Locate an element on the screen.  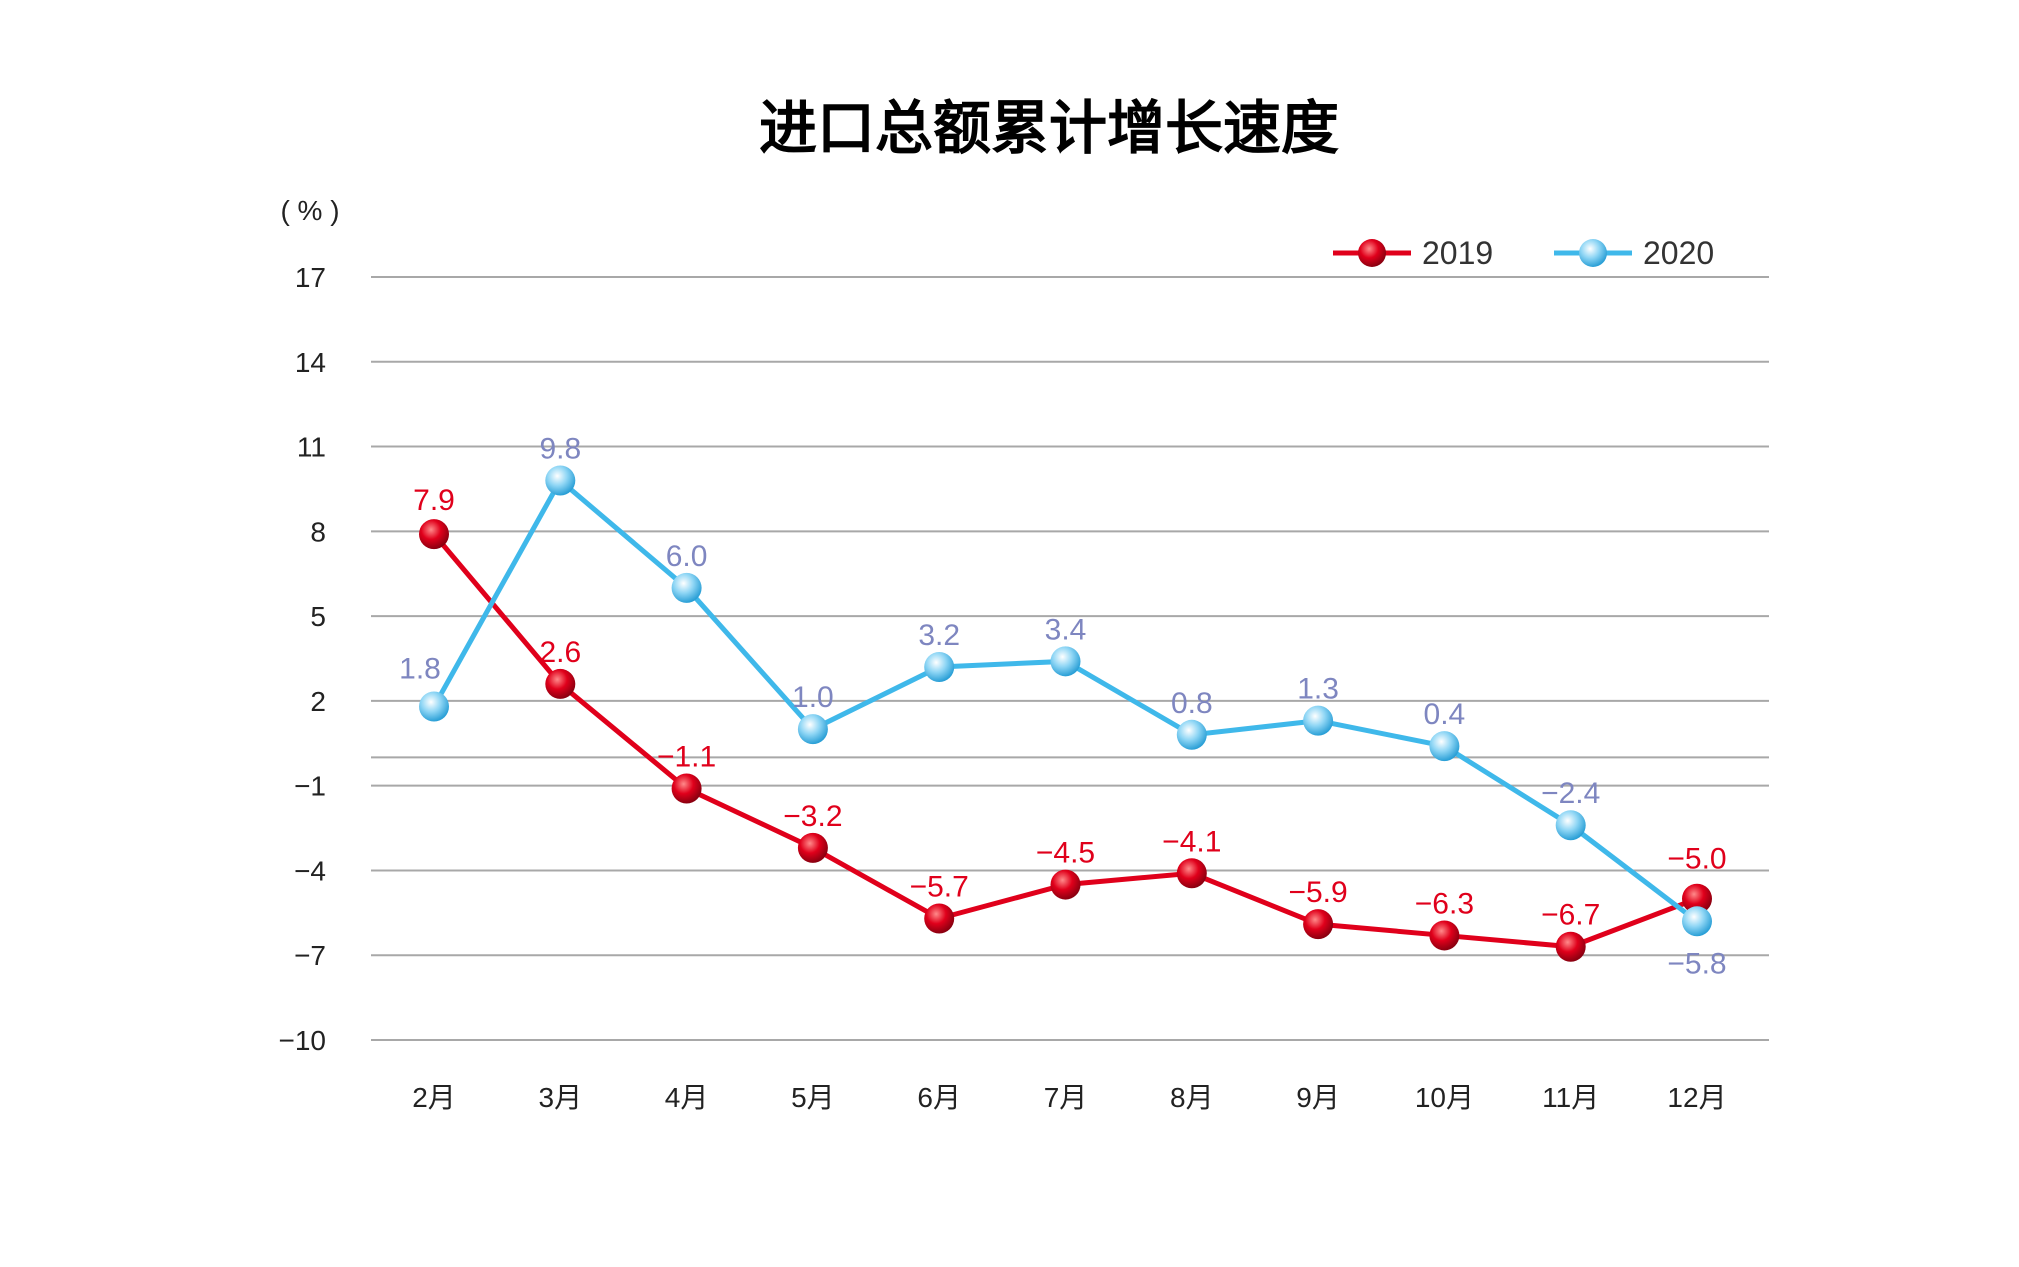
y-tick-label: 2 is located at coordinates (318, 701).